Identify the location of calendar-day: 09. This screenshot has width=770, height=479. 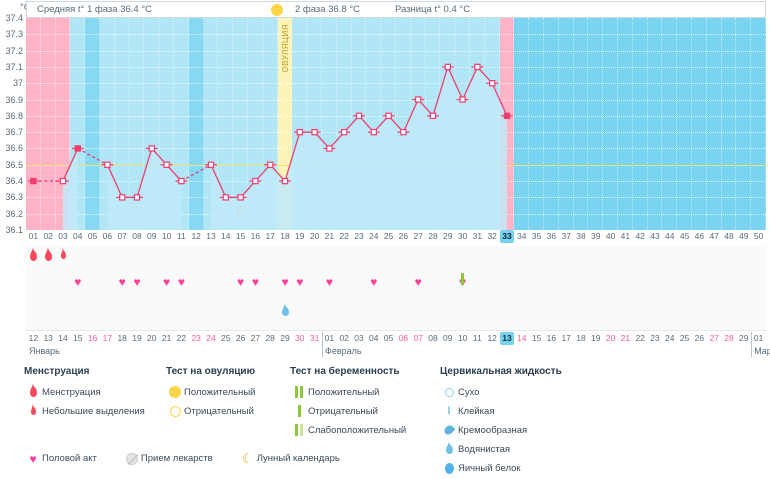
(448, 338).